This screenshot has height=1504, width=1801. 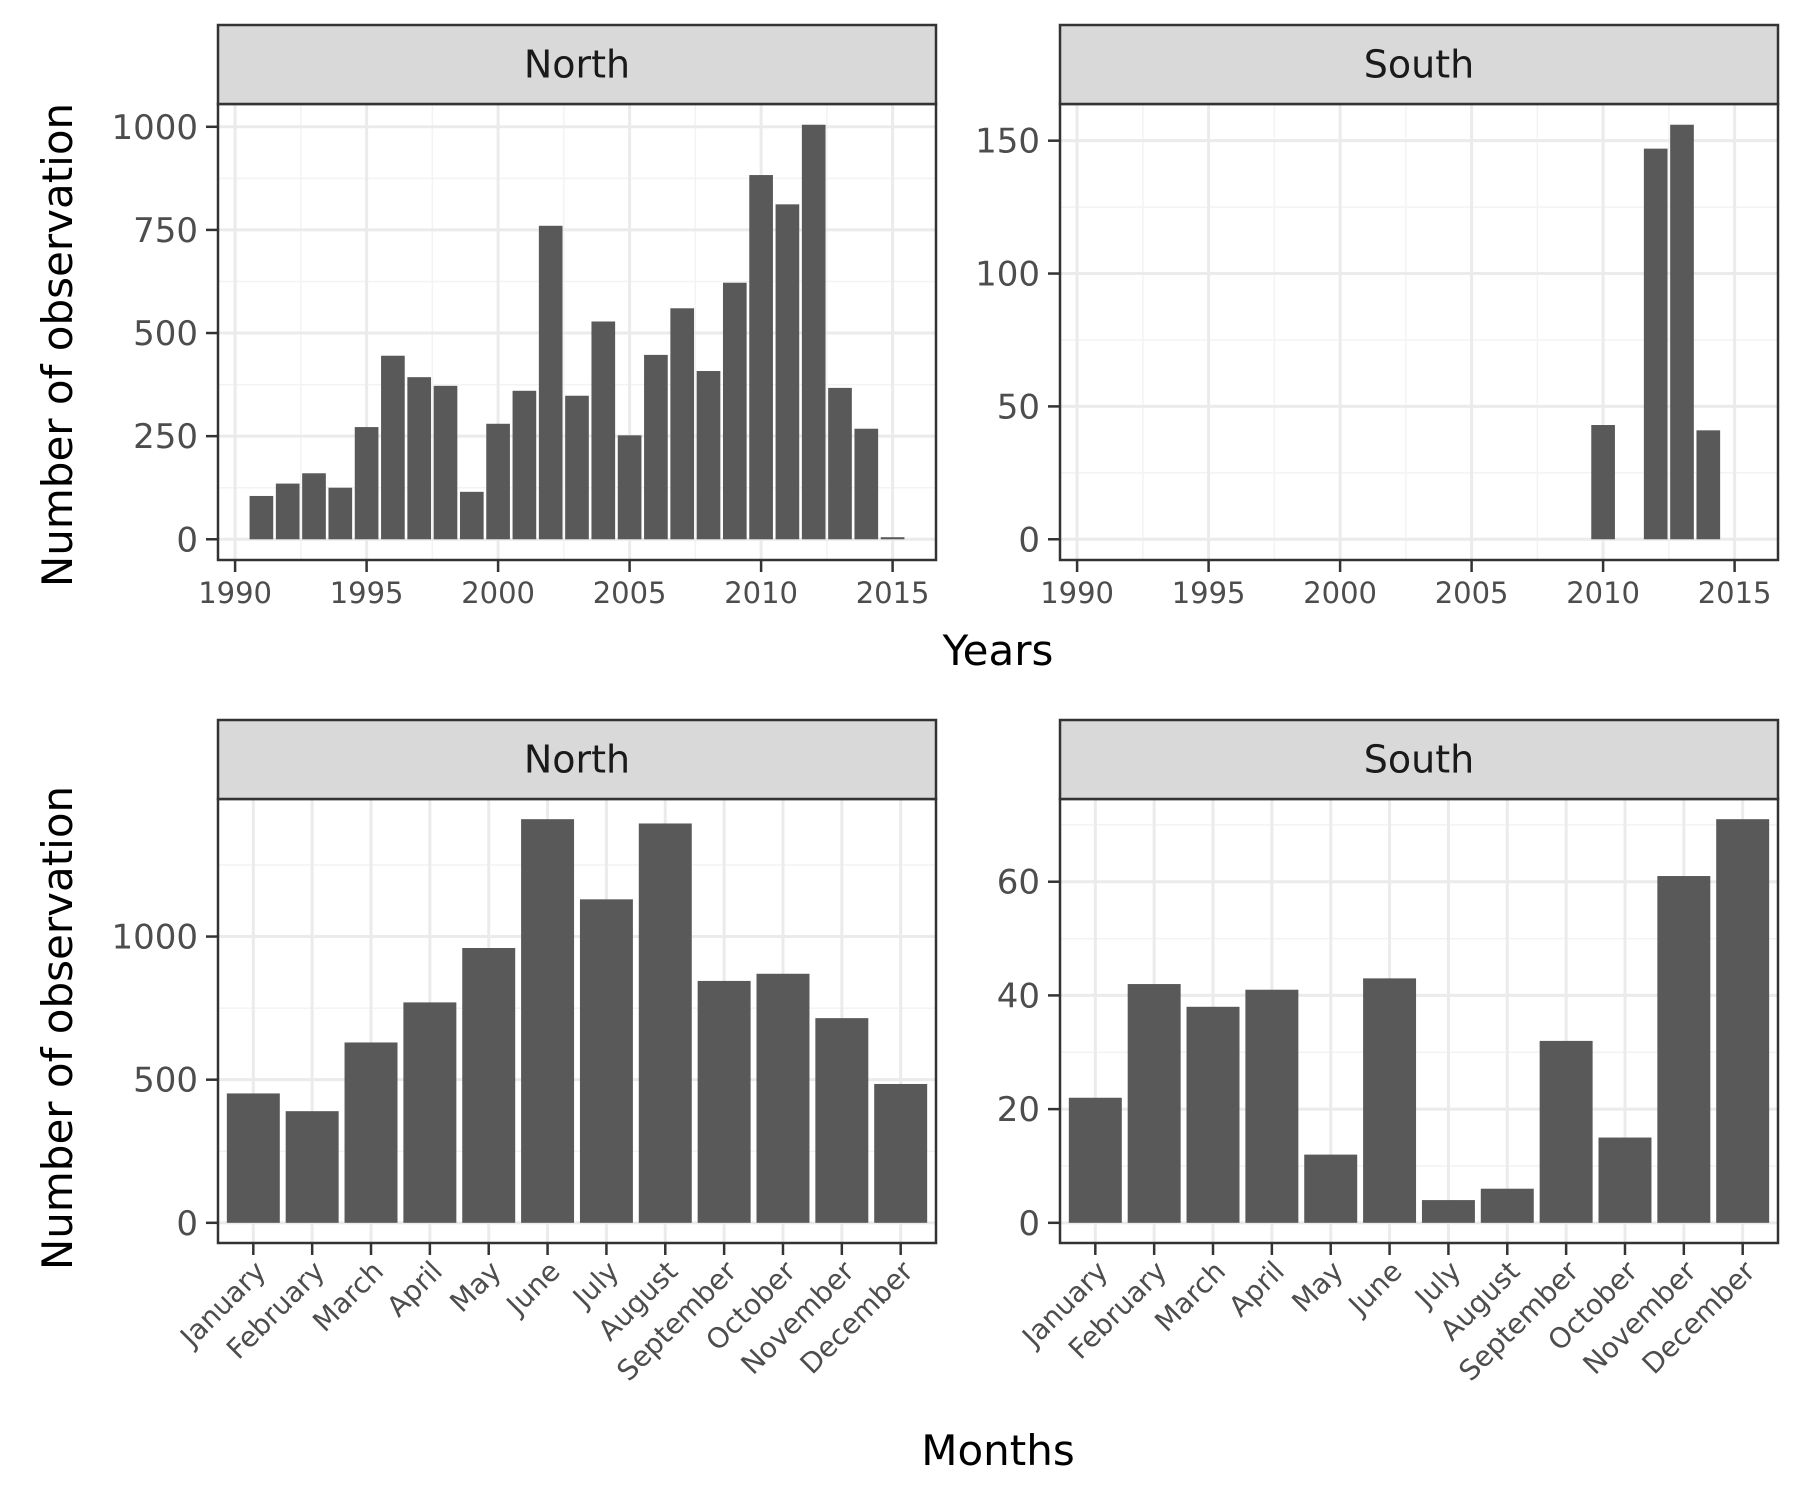 What do you see at coordinates (57, 1028) in the screenshot?
I see `bottom-y-axis-title: Number of observation` at bounding box center [57, 1028].